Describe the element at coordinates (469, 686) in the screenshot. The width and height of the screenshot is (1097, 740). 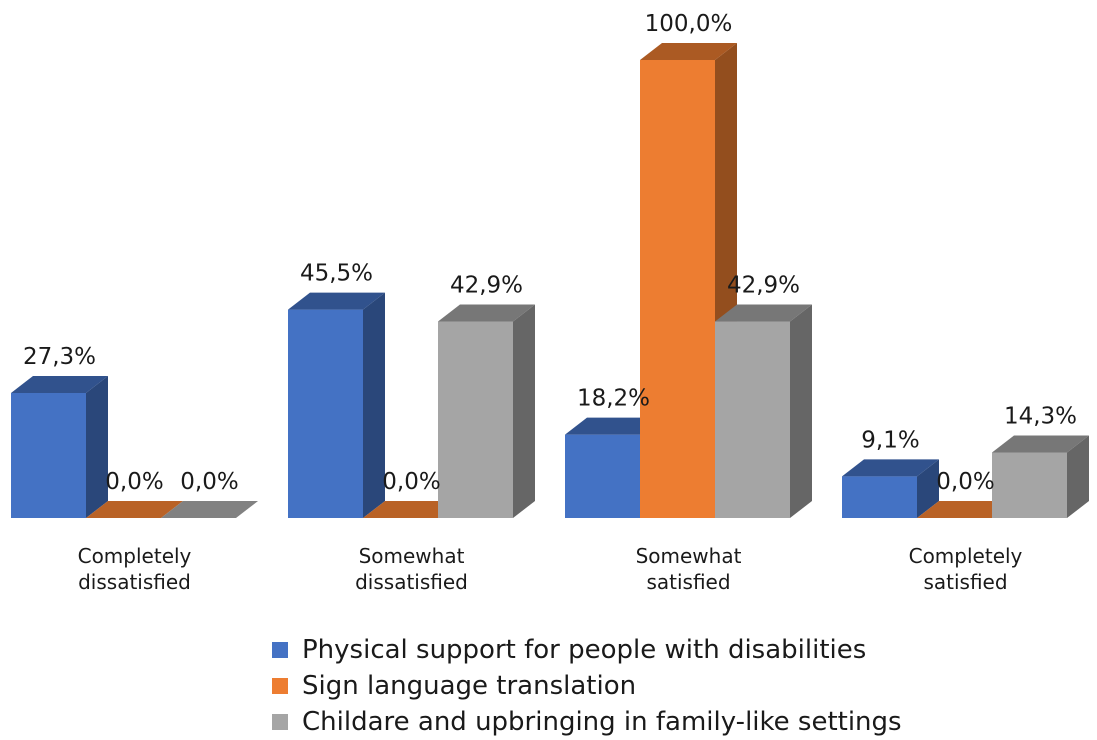
I see `legend-label-sign-language: Sign language translation` at that location.